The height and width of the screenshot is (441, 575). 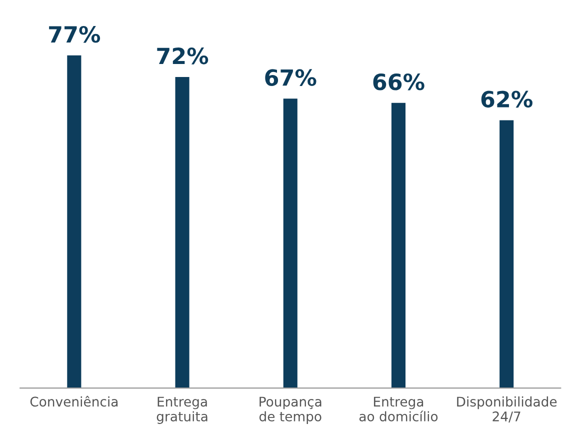 What do you see at coordinates (398, 81) in the screenshot?
I see `data-label: 66%` at bounding box center [398, 81].